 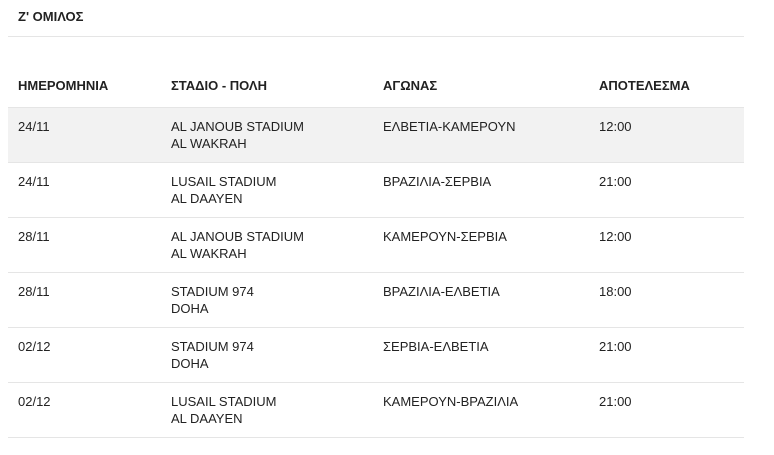 I want to click on header-match: ΑΓΩΝΑΣ, so click(x=481, y=86).